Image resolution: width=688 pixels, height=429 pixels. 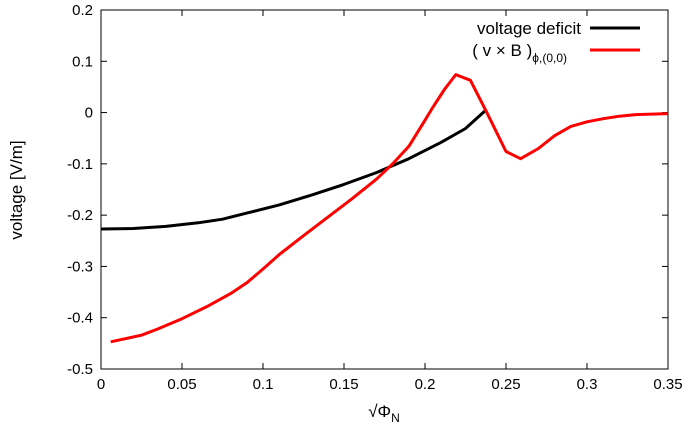 I want to click on x-tick-label: 0.25, so click(x=505, y=384).